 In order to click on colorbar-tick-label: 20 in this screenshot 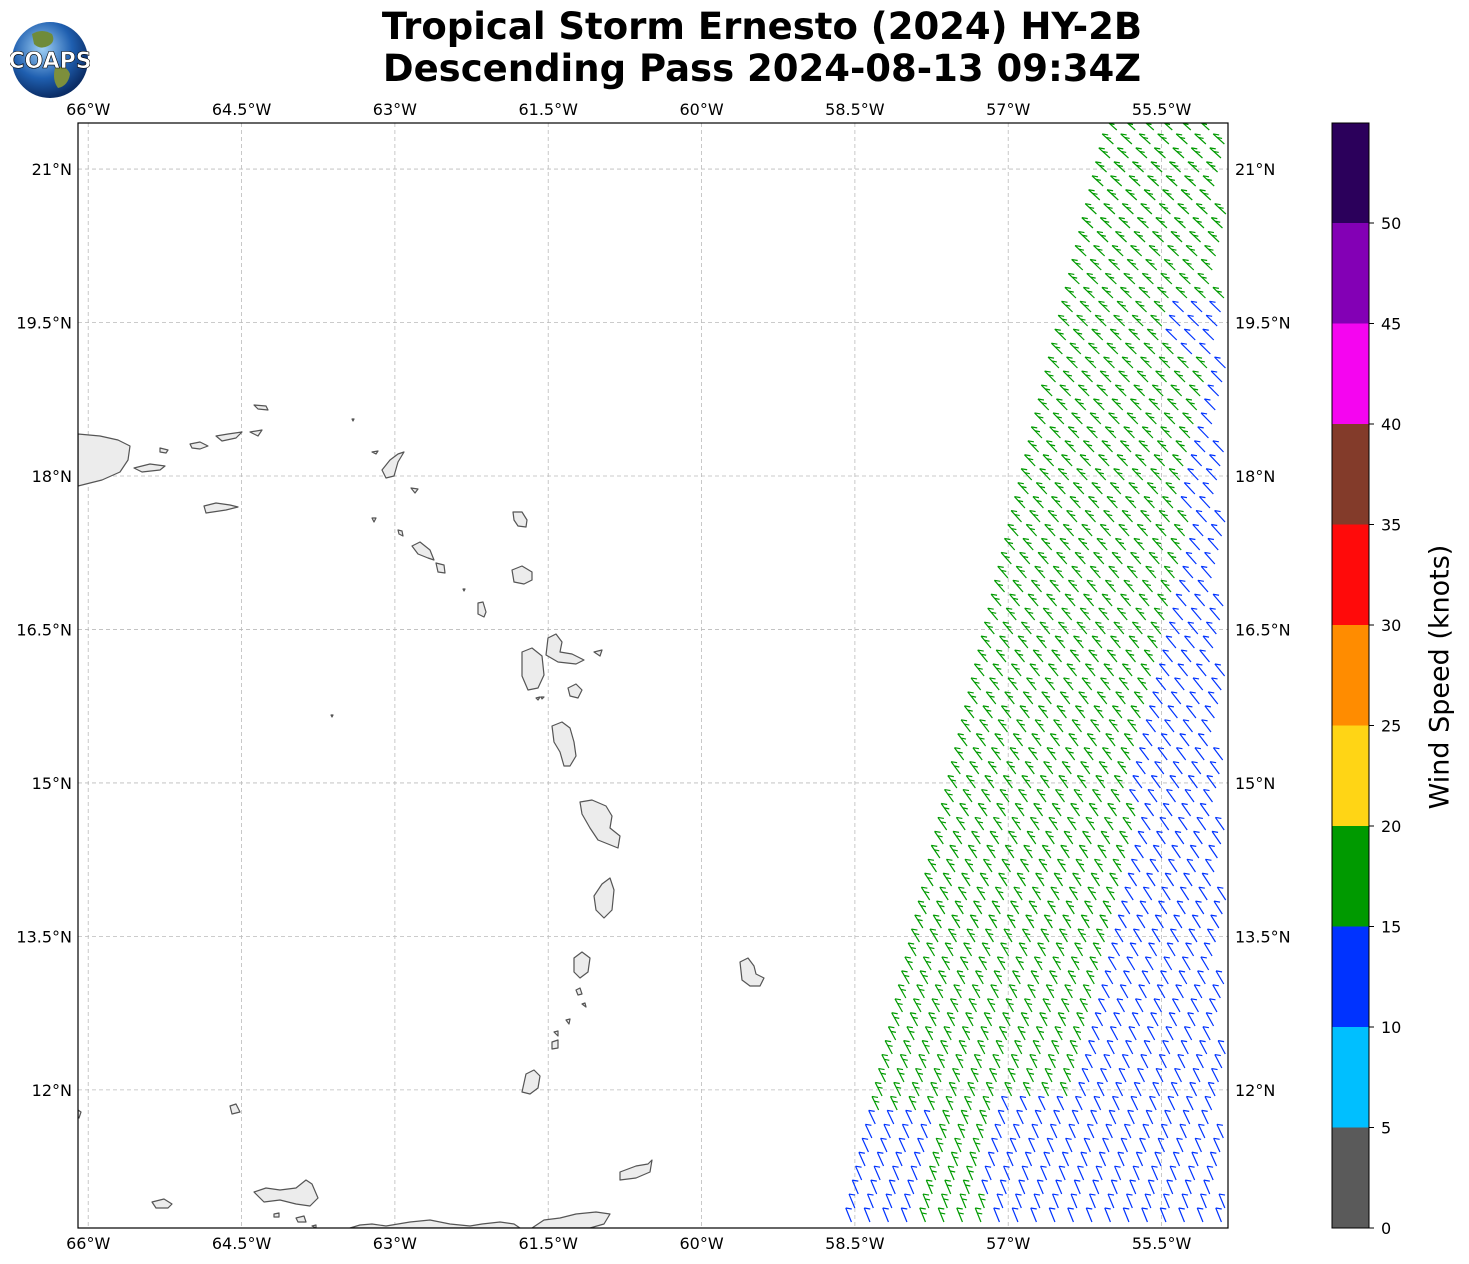, I will do `click(1391, 826)`.